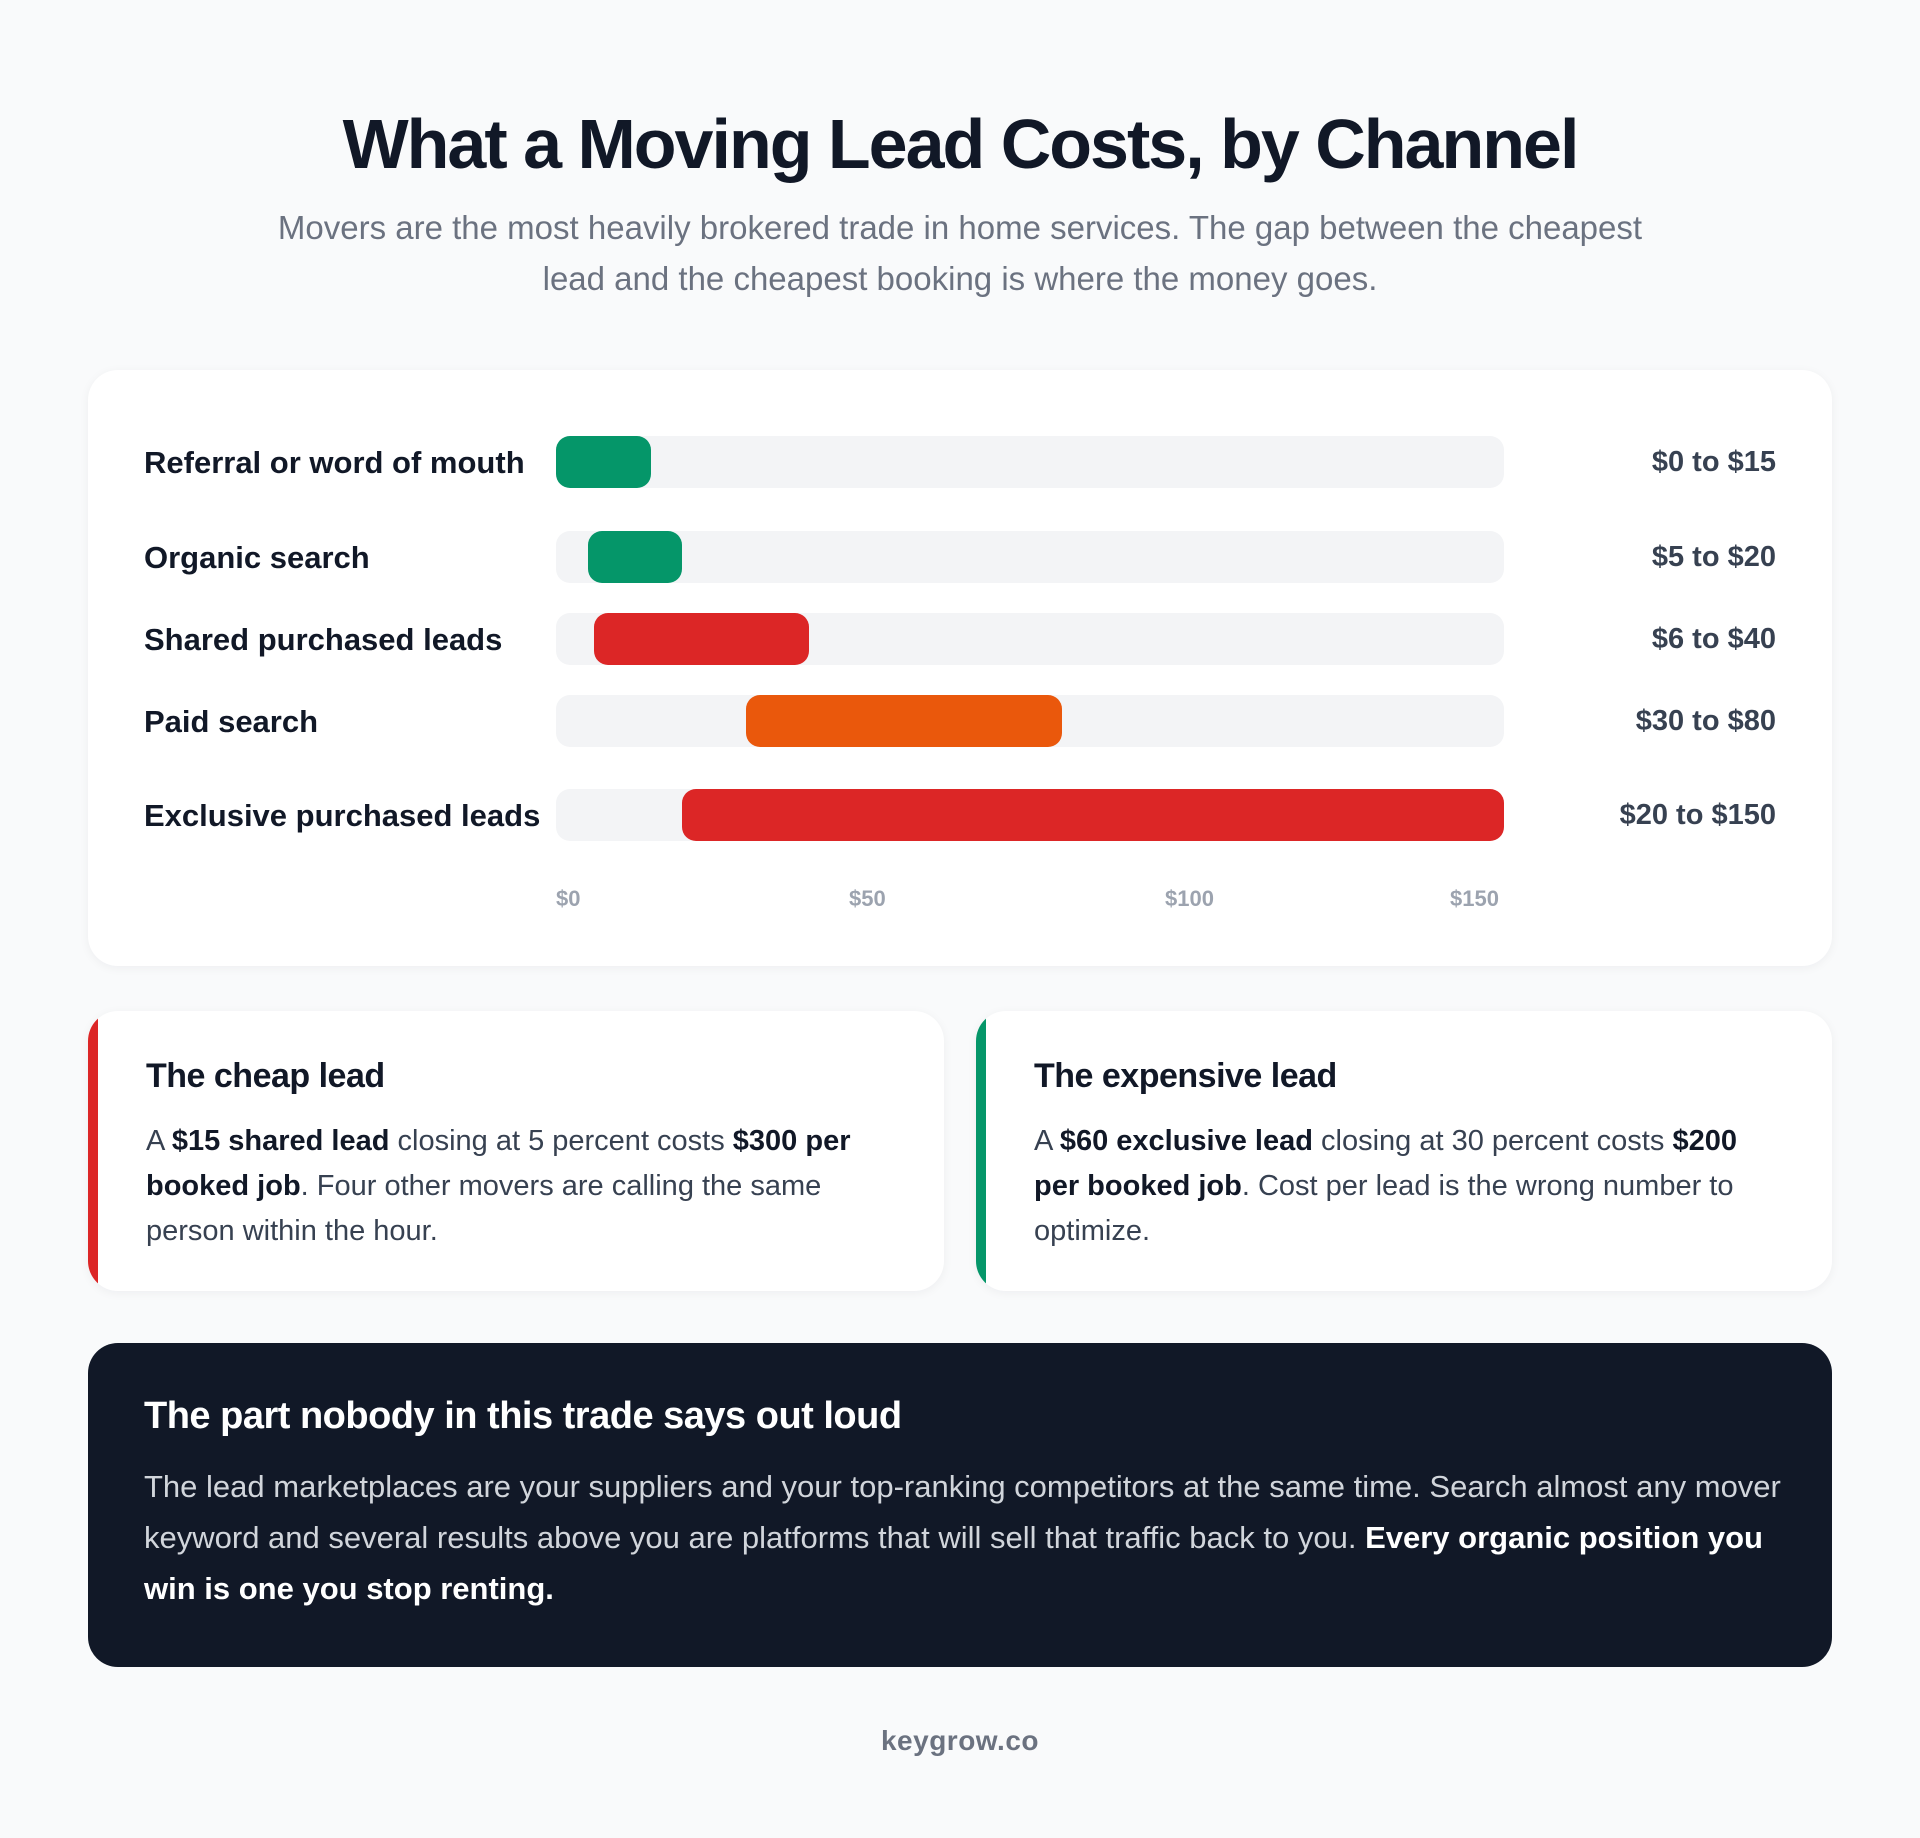 This screenshot has width=1920, height=1838. I want to click on x-tick-label: $150, so click(1474, 898).